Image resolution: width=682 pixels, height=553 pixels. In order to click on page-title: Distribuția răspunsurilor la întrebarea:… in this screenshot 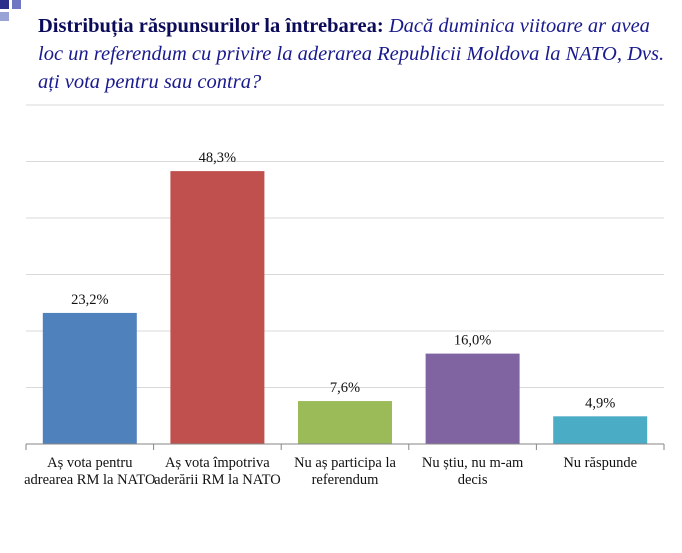, I will do `click(356, 54)`.